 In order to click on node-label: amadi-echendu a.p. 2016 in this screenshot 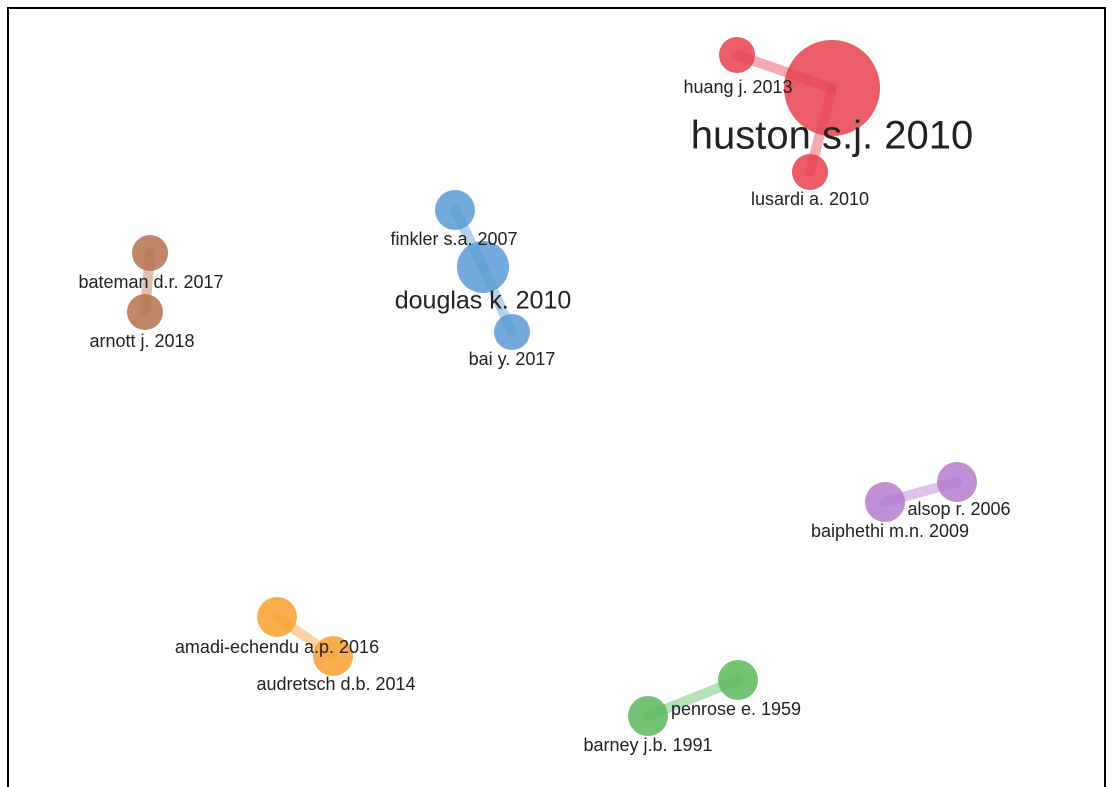, I will do `click(277, 647)`.